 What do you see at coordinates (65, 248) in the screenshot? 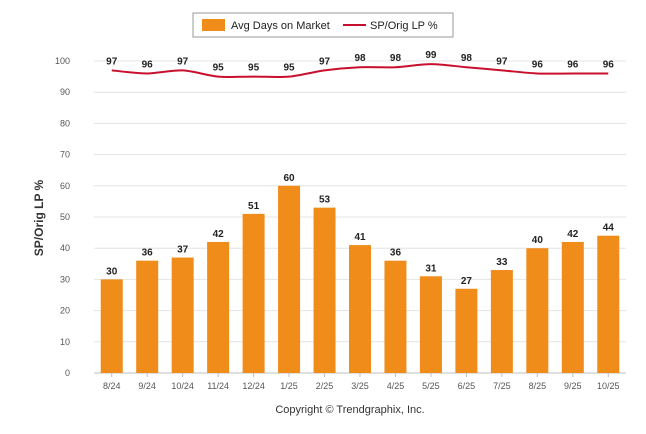
I see `y-tick-label: 40` at bounding box center [65, 248].